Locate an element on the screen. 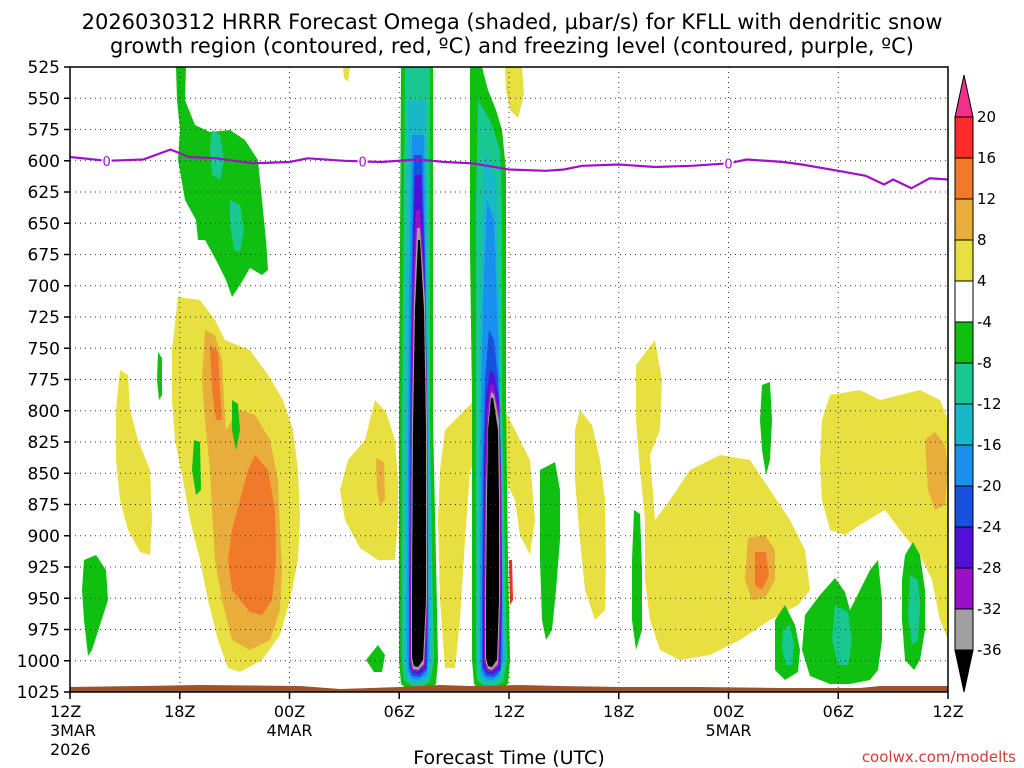 This screenshot has height=768, width=1024. x-tick-date: 4MAR is located at coordinates (289, 730).